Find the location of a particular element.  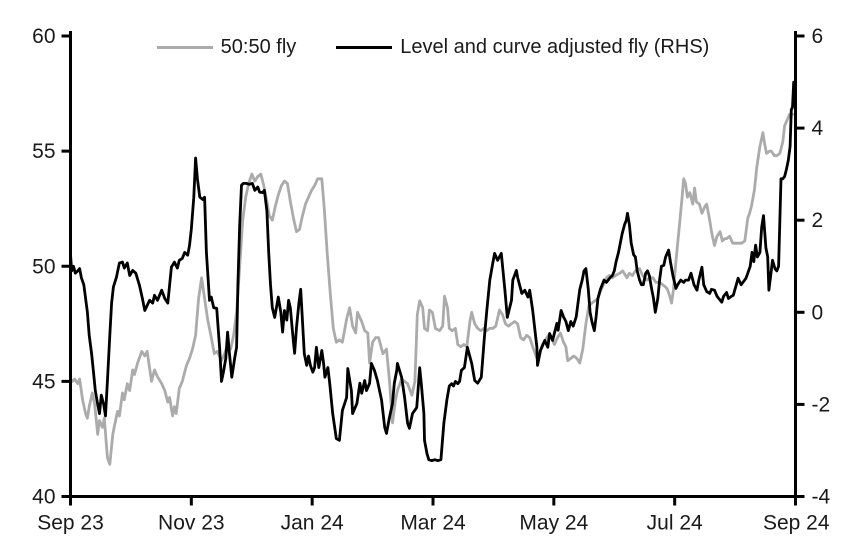

y-right-tick-label: -4 is located at coordinates (821, 497).